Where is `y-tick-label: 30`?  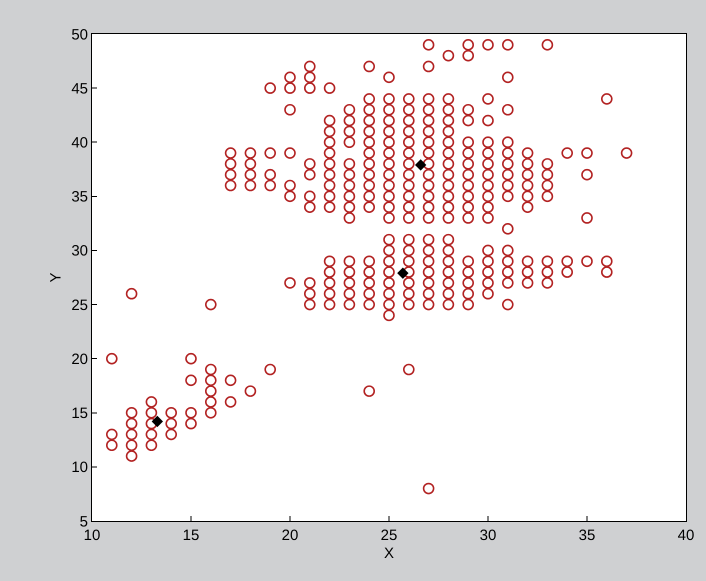
y-tick-label: 30 is located at coordinates (79, 251).